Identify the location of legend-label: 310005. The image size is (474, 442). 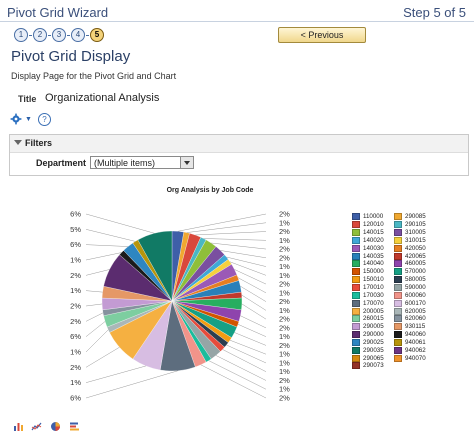
(415, 233).